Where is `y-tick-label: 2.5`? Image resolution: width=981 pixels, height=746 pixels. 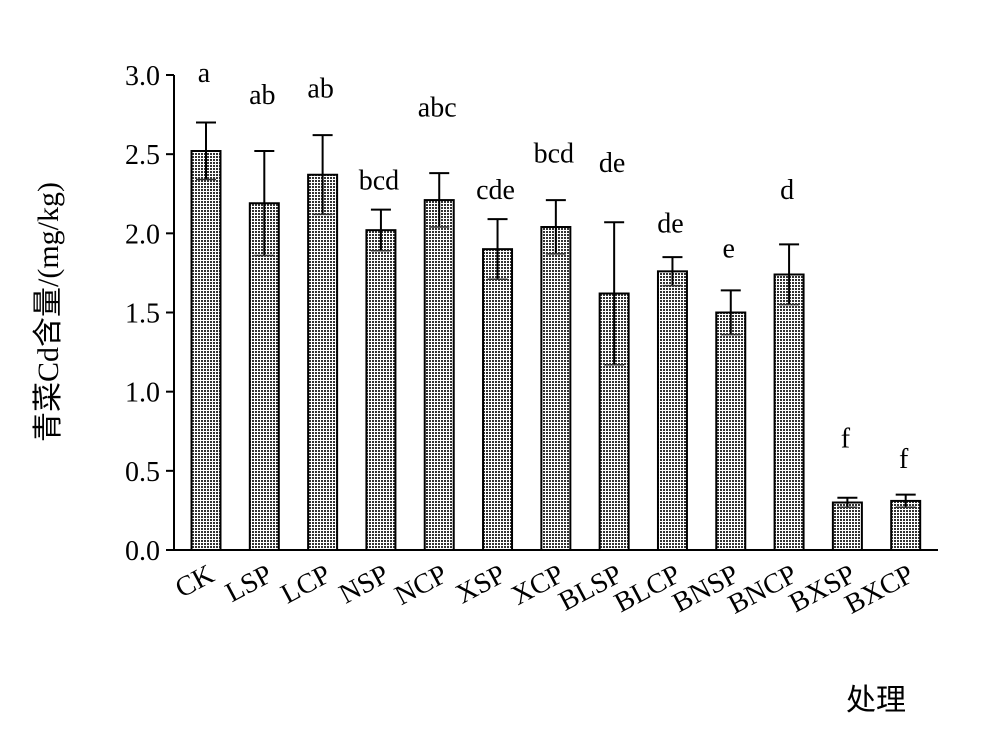
y-tick-label: 2.5 is located at coordinates (142, 155).